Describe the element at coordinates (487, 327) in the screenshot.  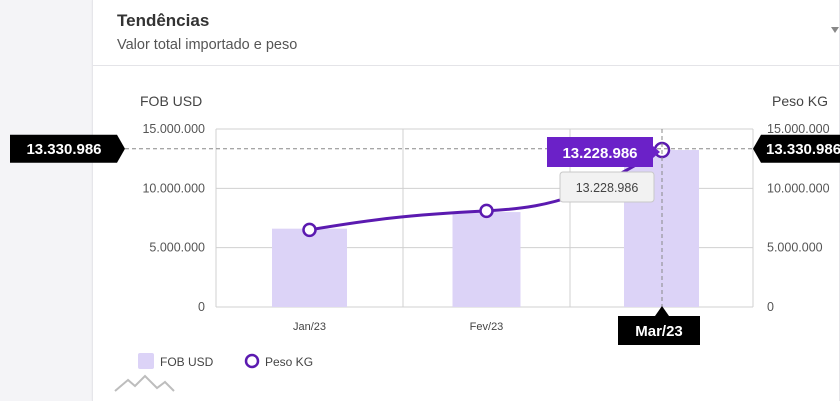
I see `x-tick: Fev/23` at that location.